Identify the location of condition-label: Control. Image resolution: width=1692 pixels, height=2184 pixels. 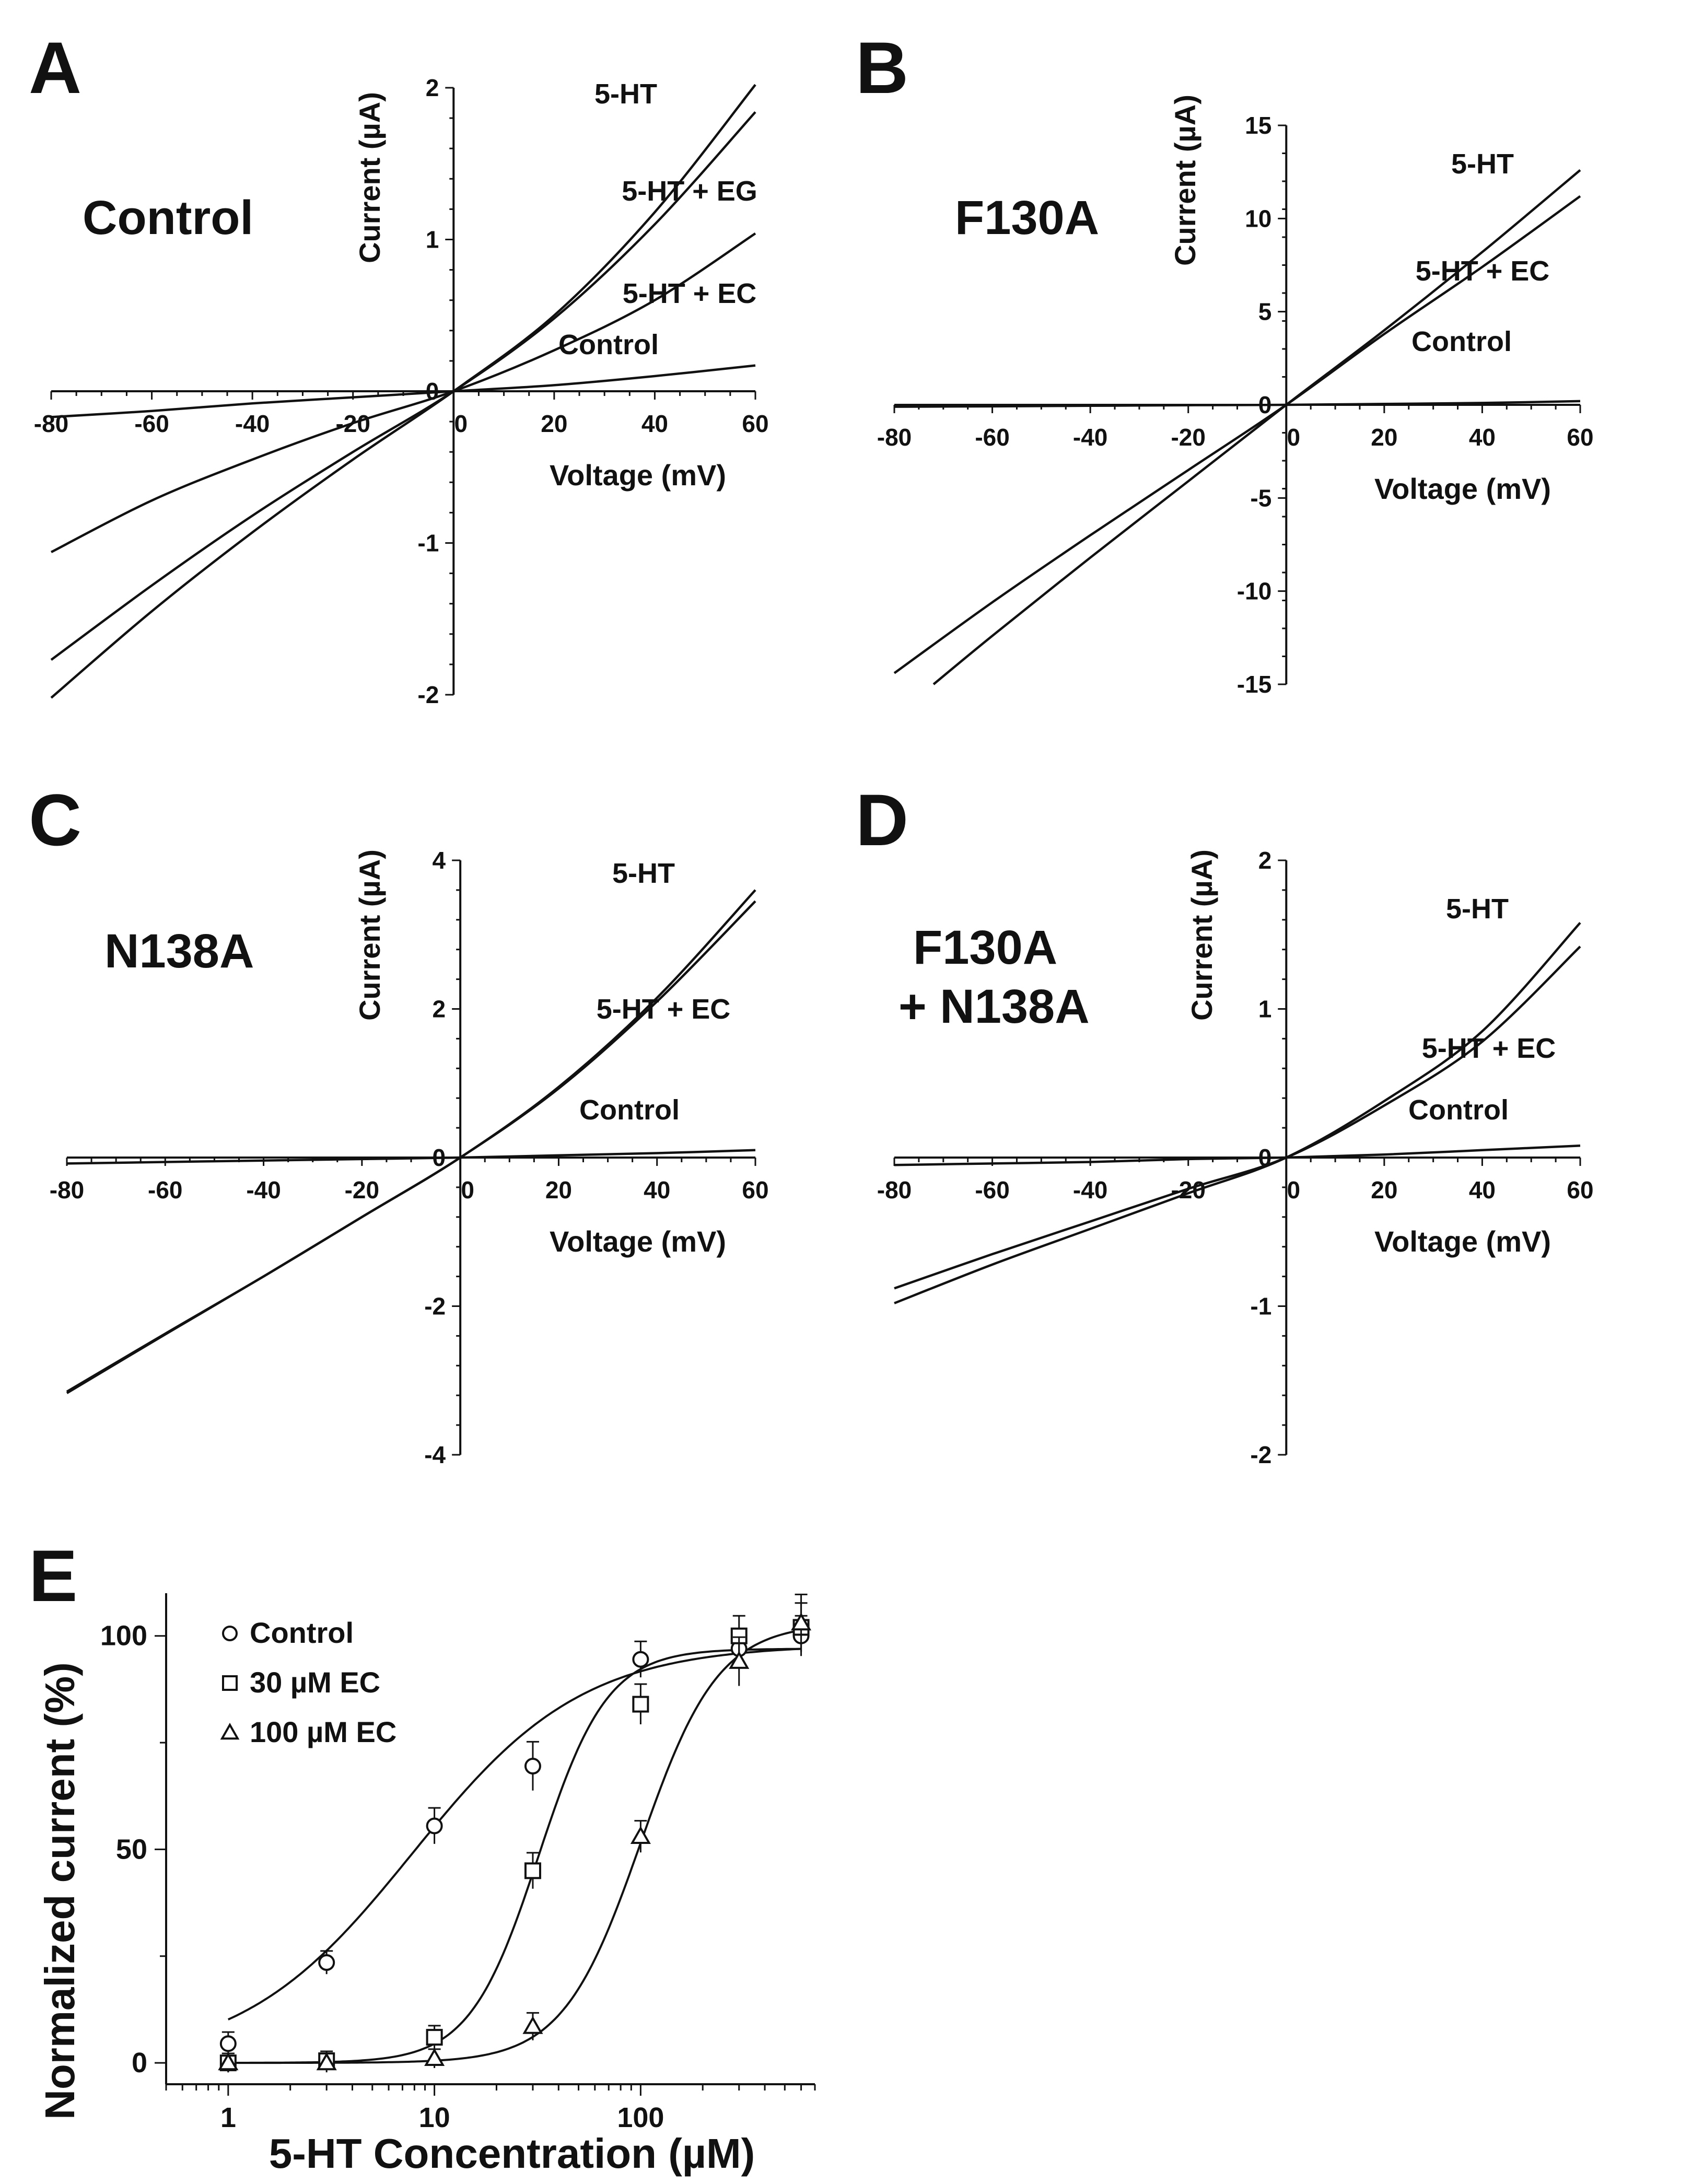
(168, 217).